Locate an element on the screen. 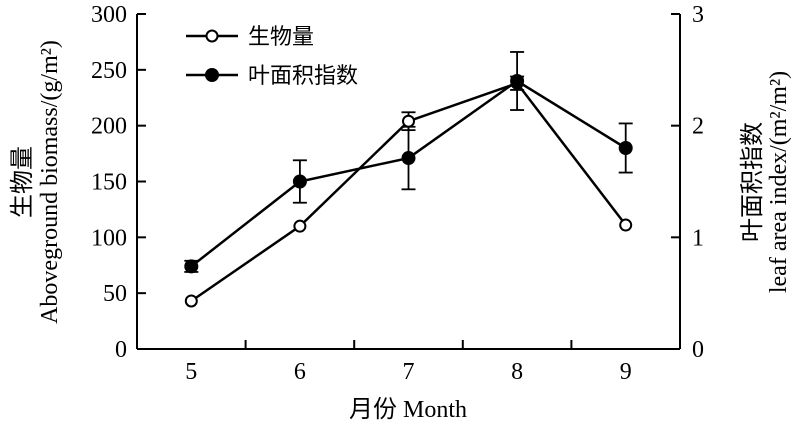  left-y-tick-label: 50 is located at coordinates (115, 294).